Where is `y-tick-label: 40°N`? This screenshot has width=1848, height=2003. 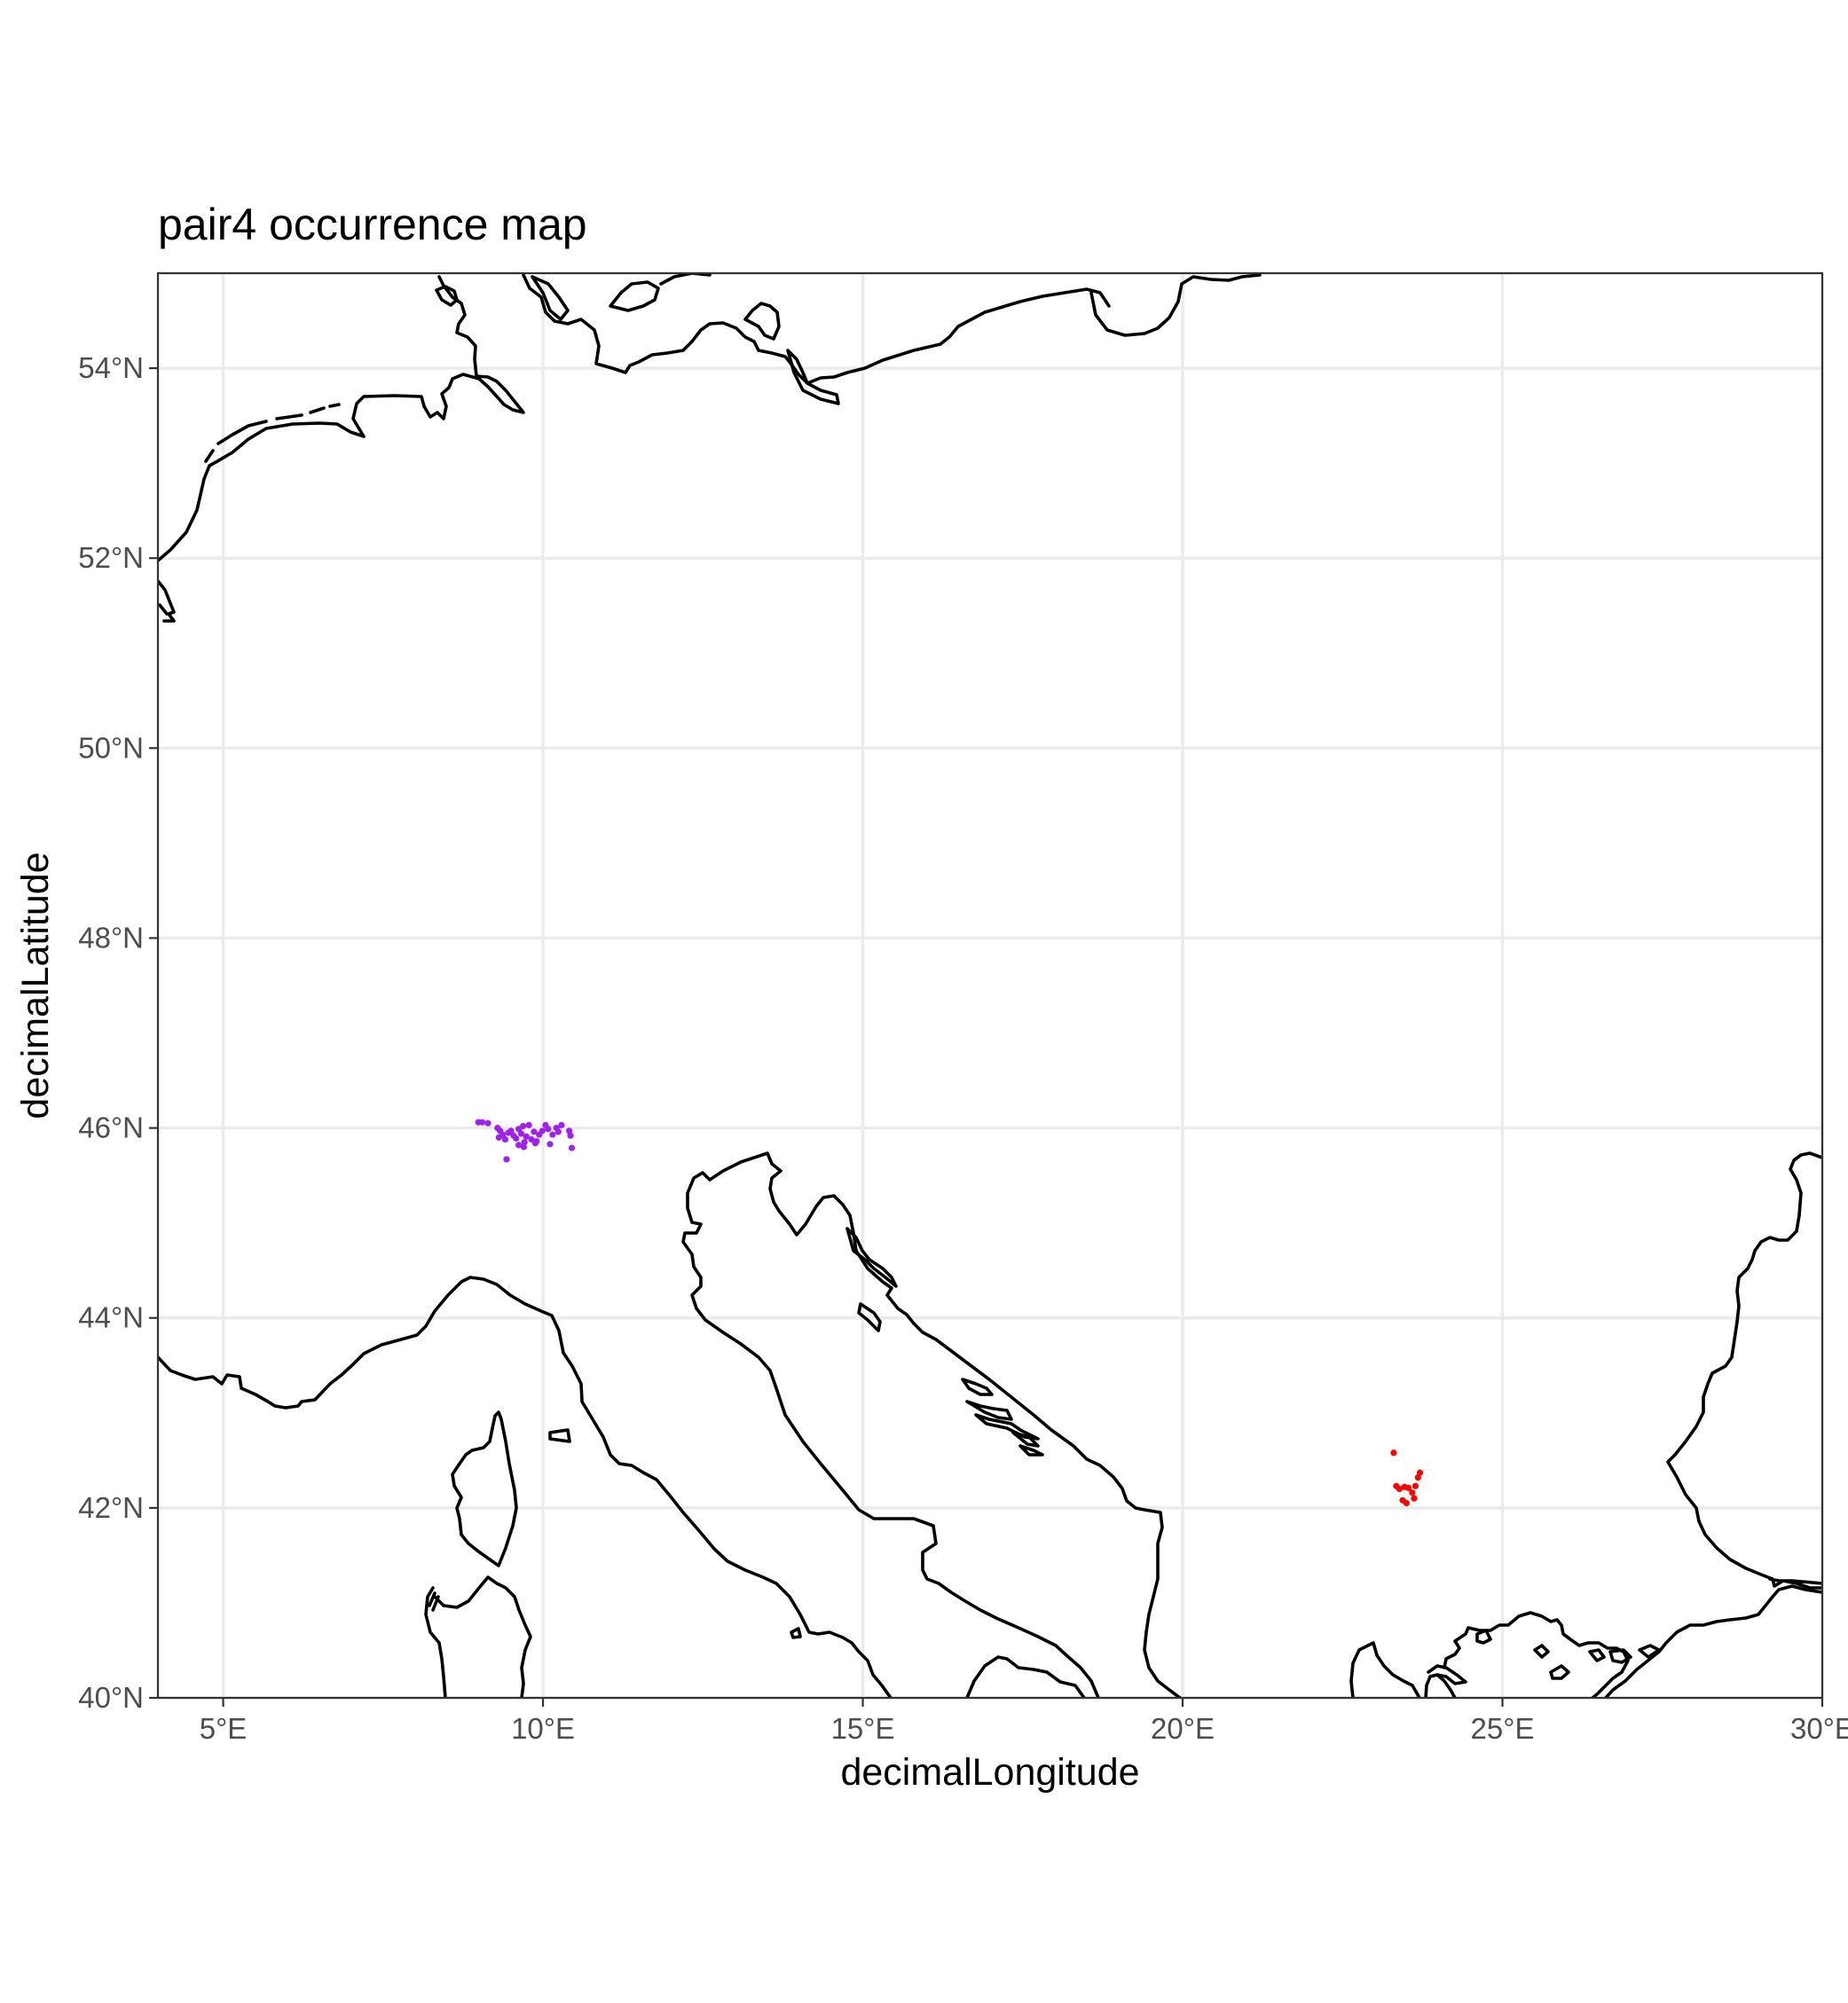
y-tick-label: 40°N is located at coordinates (111, 1697).